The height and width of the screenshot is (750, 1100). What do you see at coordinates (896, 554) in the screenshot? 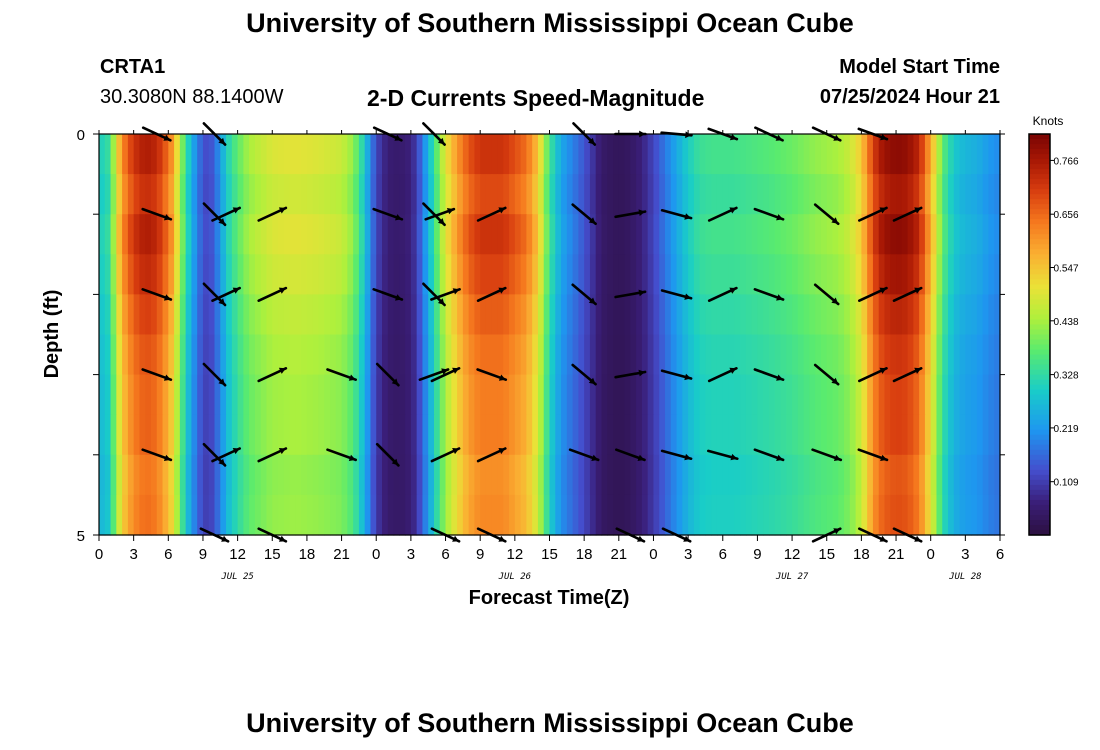
I see `x-tick-label: 21` at bounding box center [896, 554].